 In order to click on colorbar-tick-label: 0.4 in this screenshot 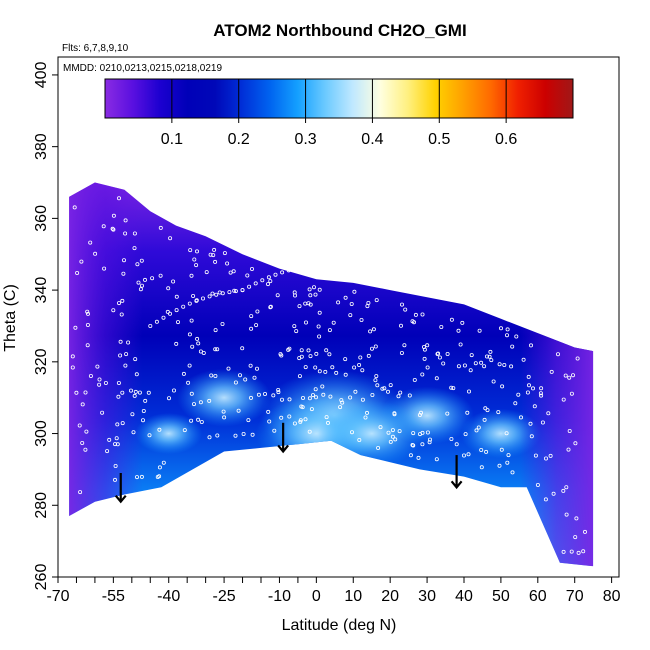, I will do `click(372, 139)`.